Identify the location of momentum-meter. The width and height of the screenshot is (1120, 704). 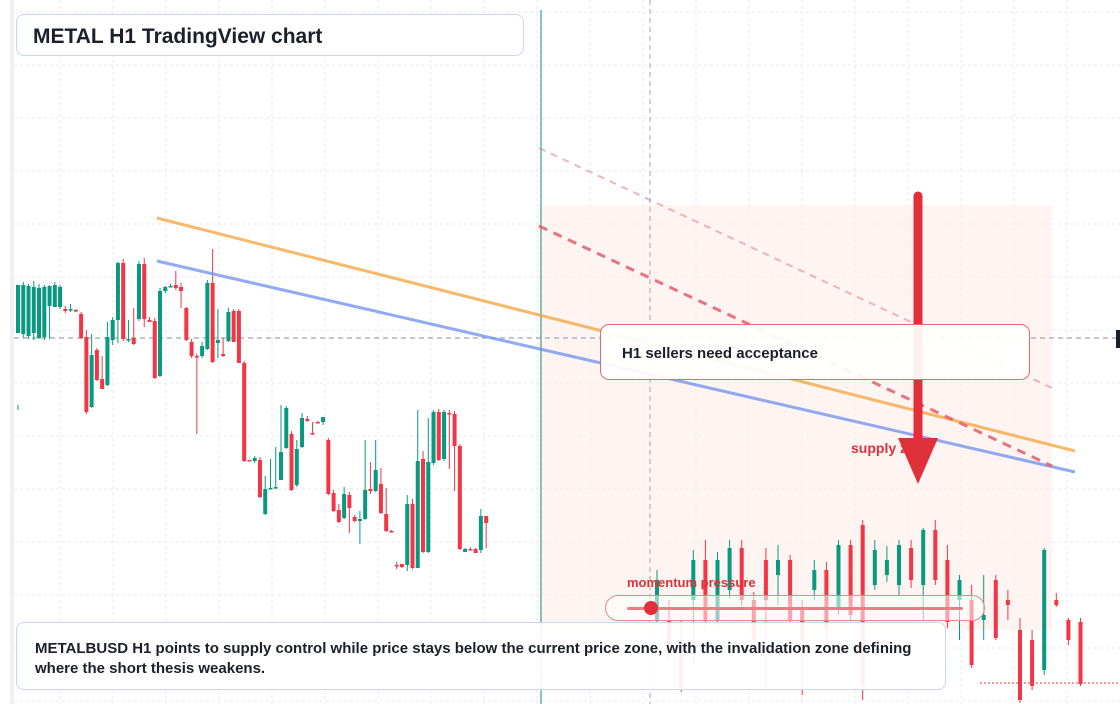
(795, 608).